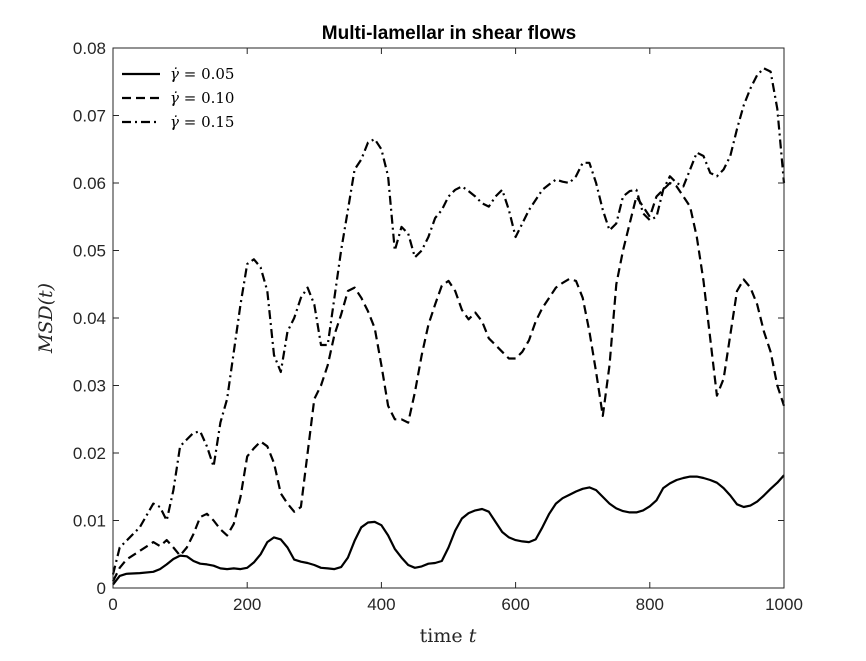 Image resolution: width=866 pixels, height=661 pixels. What do you see at coordinates (101, 588) in the screenshot?
I see `y-tick-label: 0` at bounding box center [101, 588].